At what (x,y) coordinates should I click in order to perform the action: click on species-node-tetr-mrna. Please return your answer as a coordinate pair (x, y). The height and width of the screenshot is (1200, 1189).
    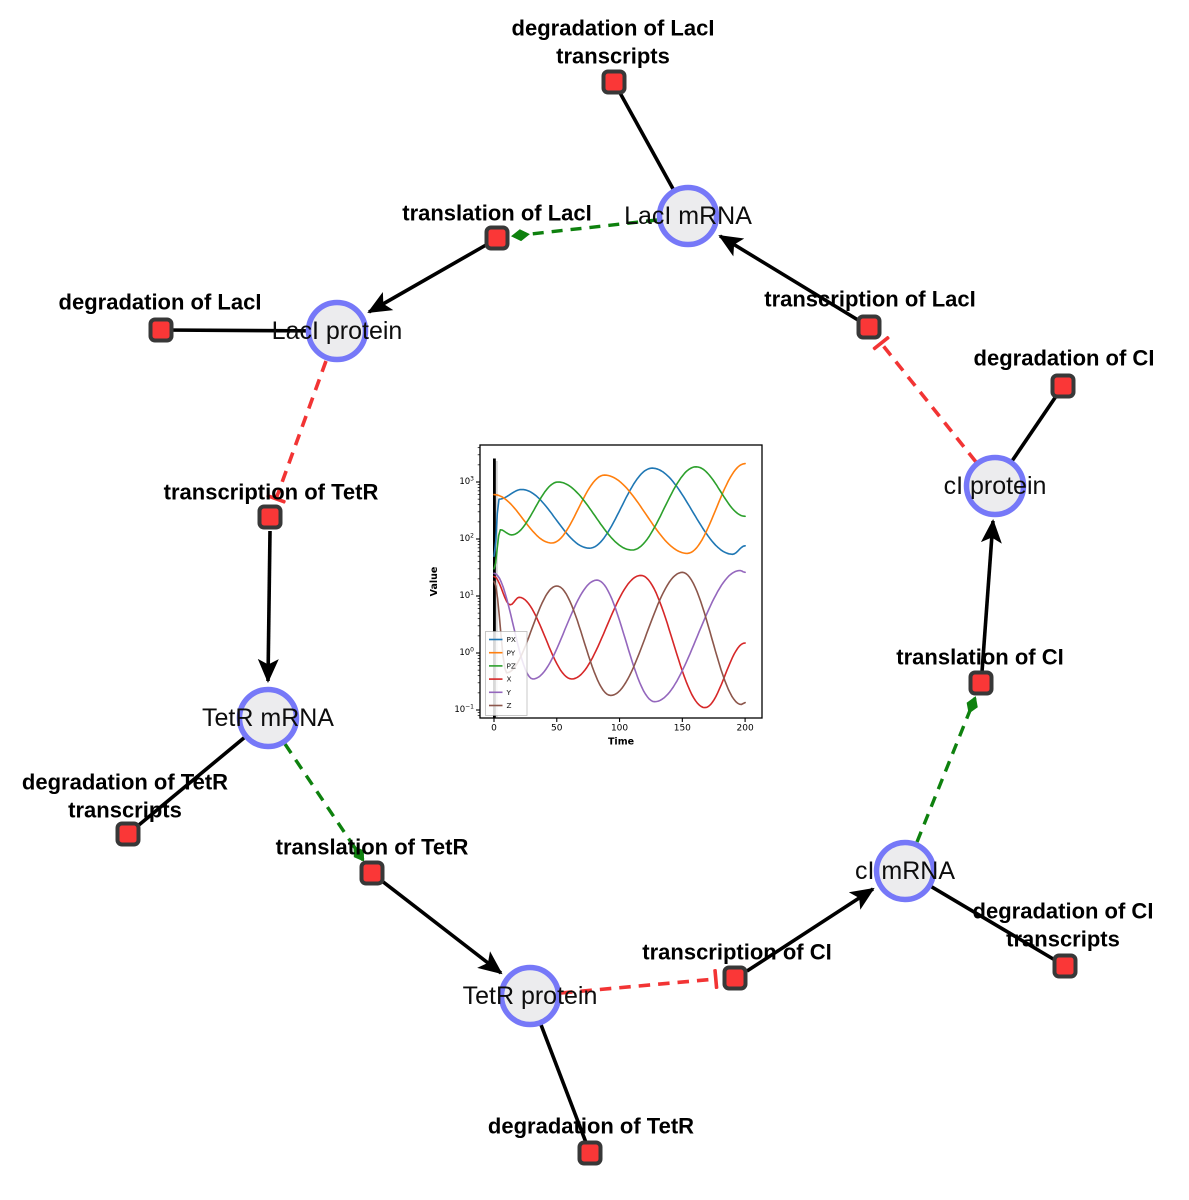
    Looking at the image, I should click on (268, 718).